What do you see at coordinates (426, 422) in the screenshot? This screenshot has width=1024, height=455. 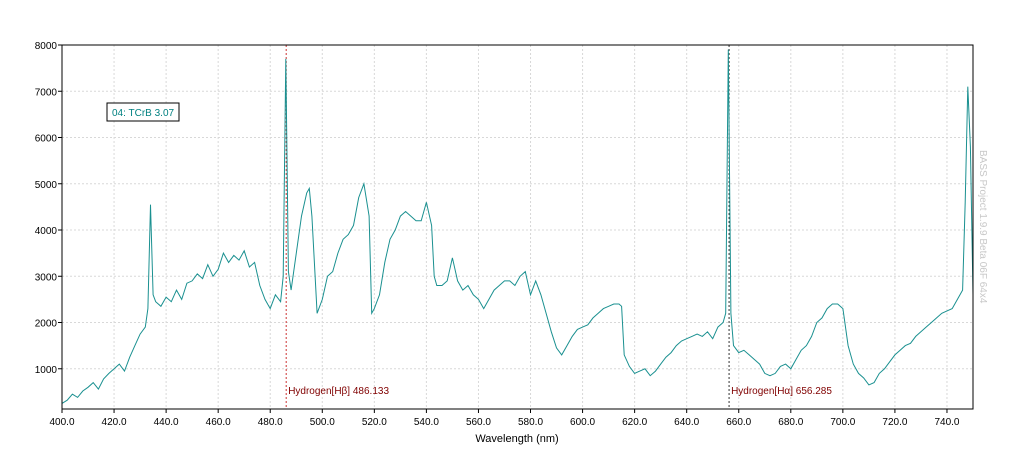 I see `x-tick-label: 540.0` at bounding box center [426, 422].